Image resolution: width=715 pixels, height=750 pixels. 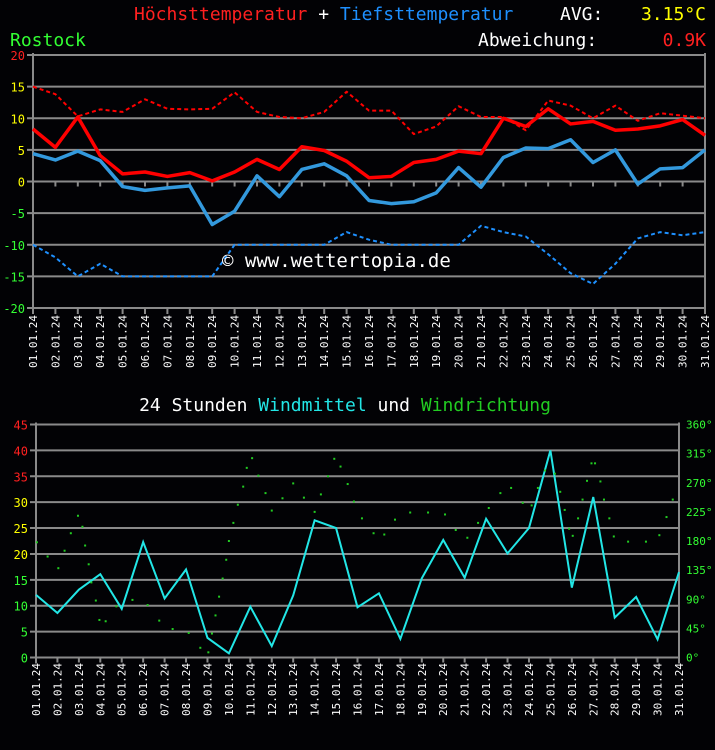 I want to click on y2-tick-label: 270°, so click(x=699, y=483).